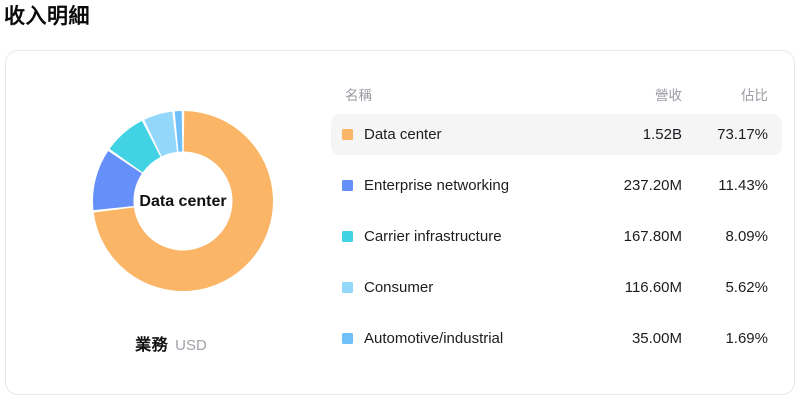 This screenshot has width=800, height=402. What do you see at coordinates (460, 134) in the screenshot?
I see `cell-name: Data center` at bounding box center [460, 134].